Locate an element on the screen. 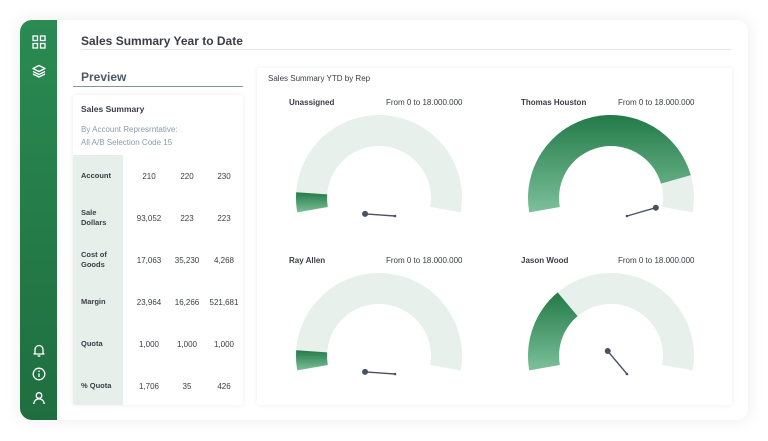 This screenshot has width=768, height=441. gauge-name-thomas-houston: Thomas Houston is located at coordinates (554, 102).